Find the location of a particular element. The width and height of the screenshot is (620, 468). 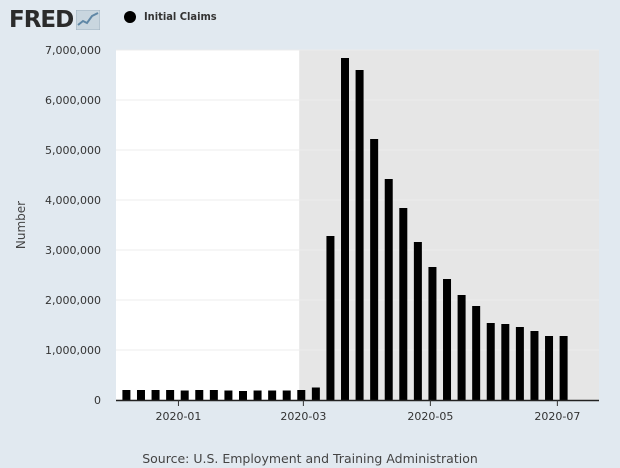

y-tick-label: 0 is located at coordinates (97, 400).